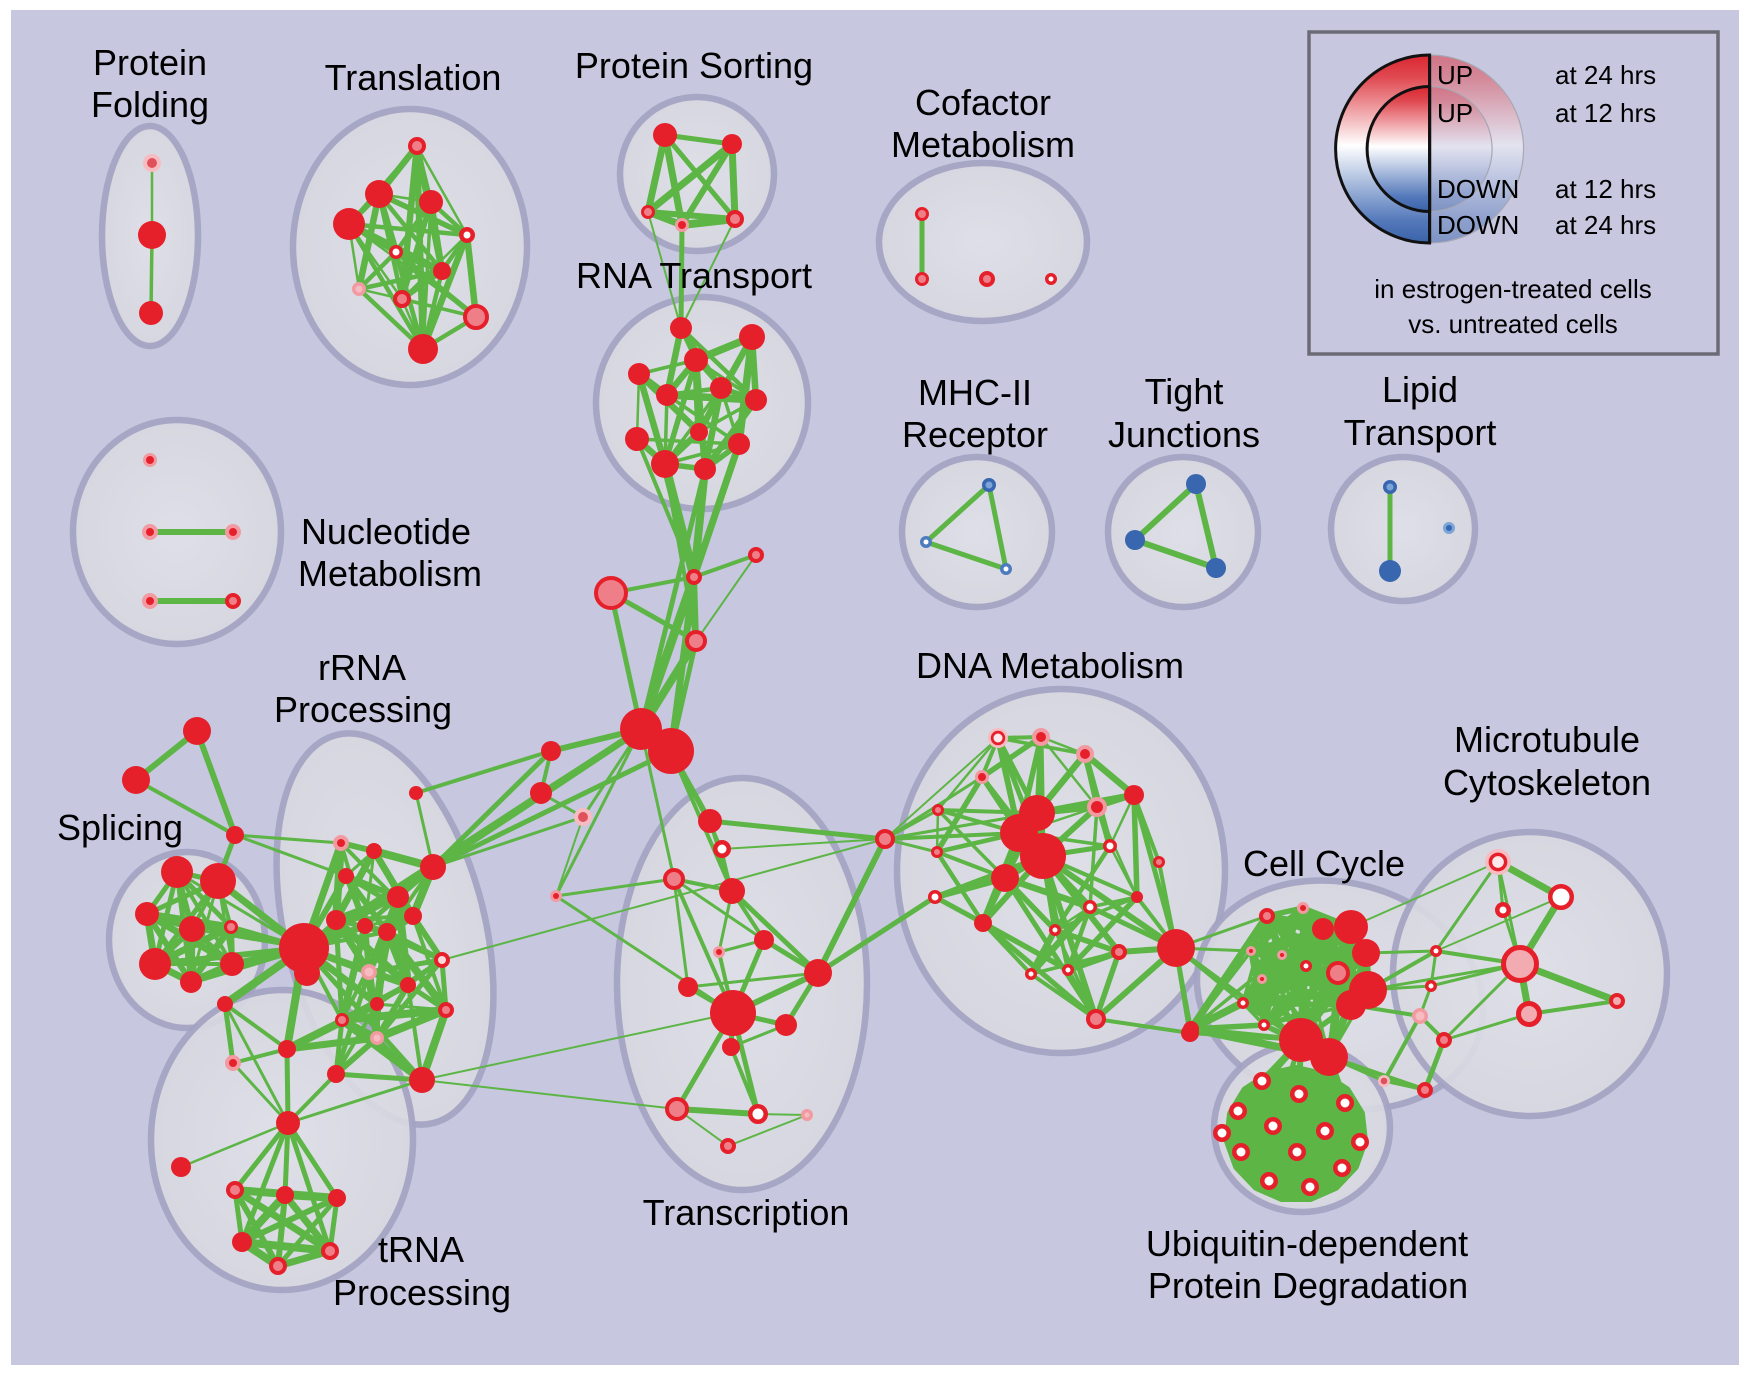  I want to click on svg-text: Lipid, so click(1420, 389).